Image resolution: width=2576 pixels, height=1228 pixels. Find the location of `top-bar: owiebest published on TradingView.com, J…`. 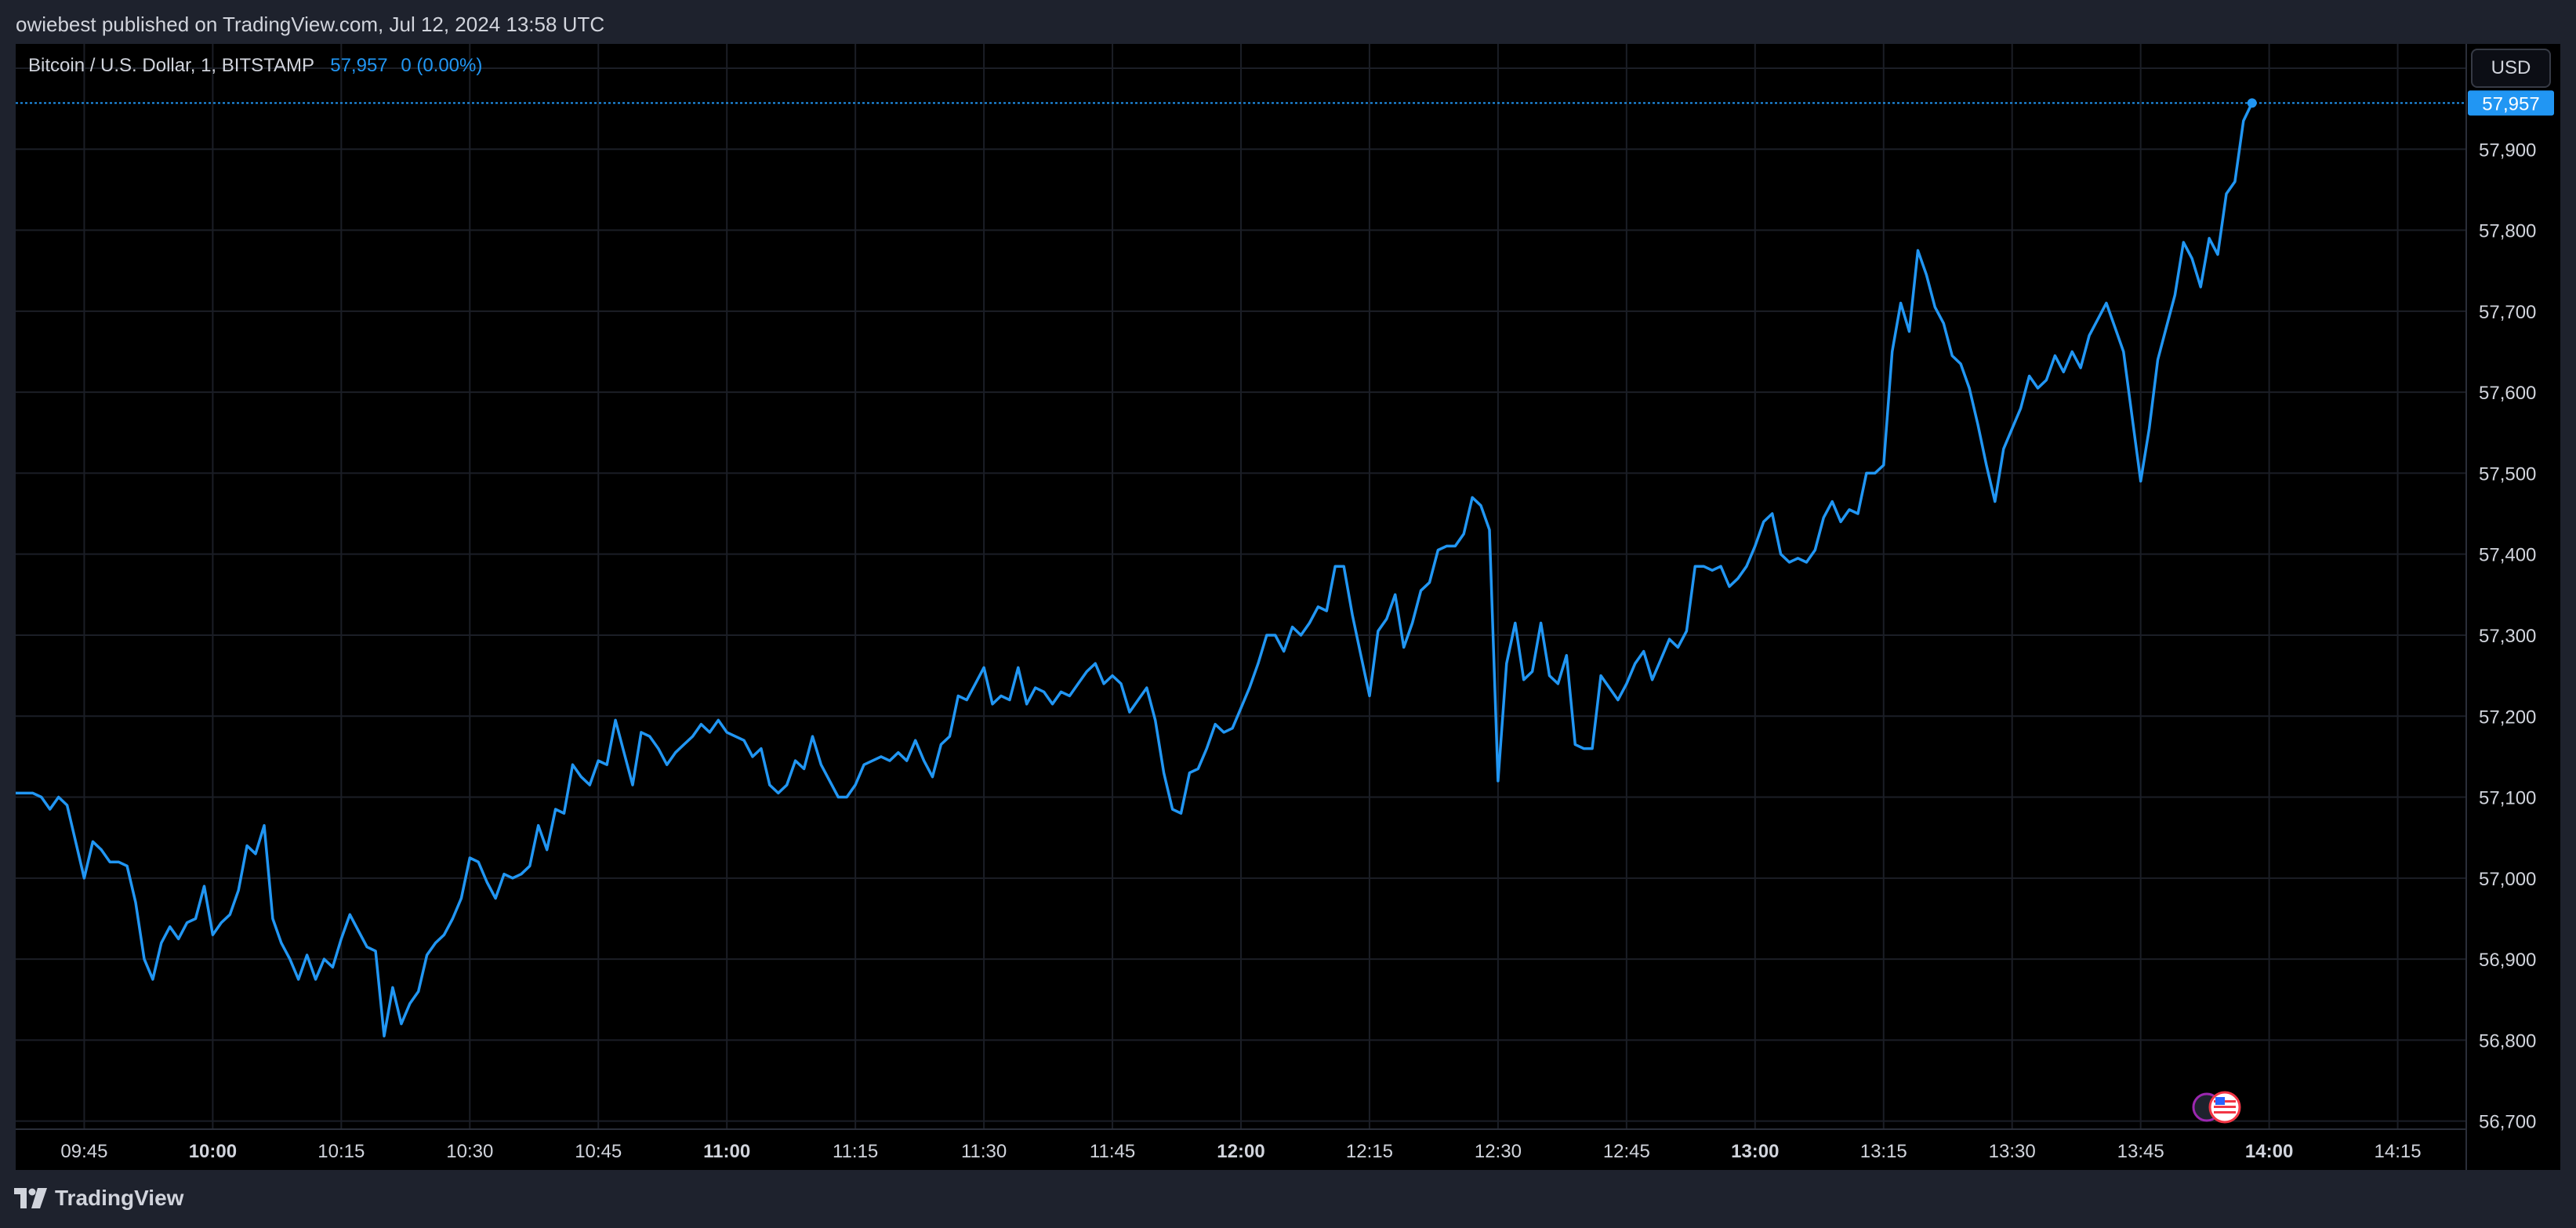

top-bar: owiebest published on TradingView.com, J… is located at coordinates (1288, 22).